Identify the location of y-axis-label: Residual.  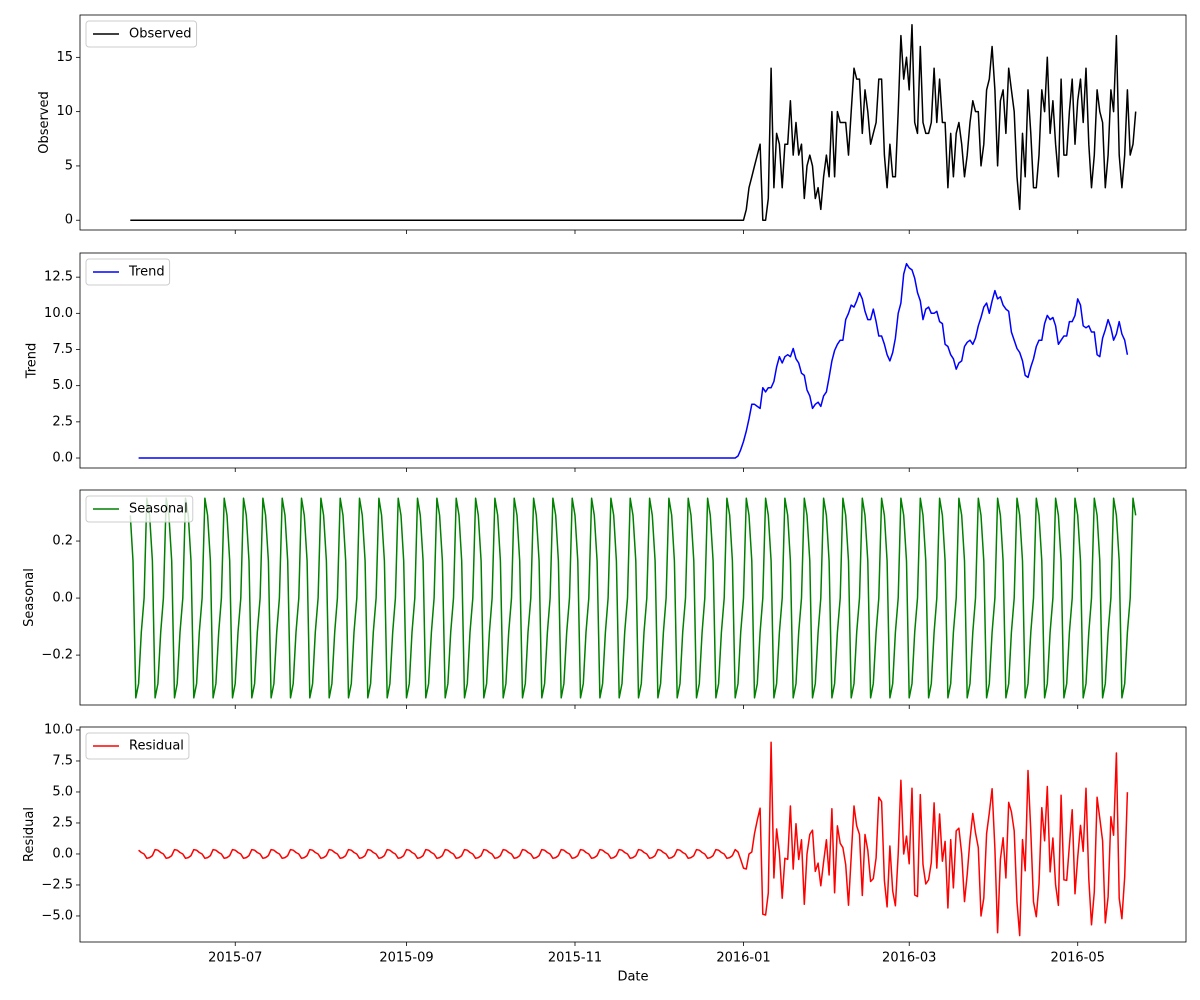
(29, 834).